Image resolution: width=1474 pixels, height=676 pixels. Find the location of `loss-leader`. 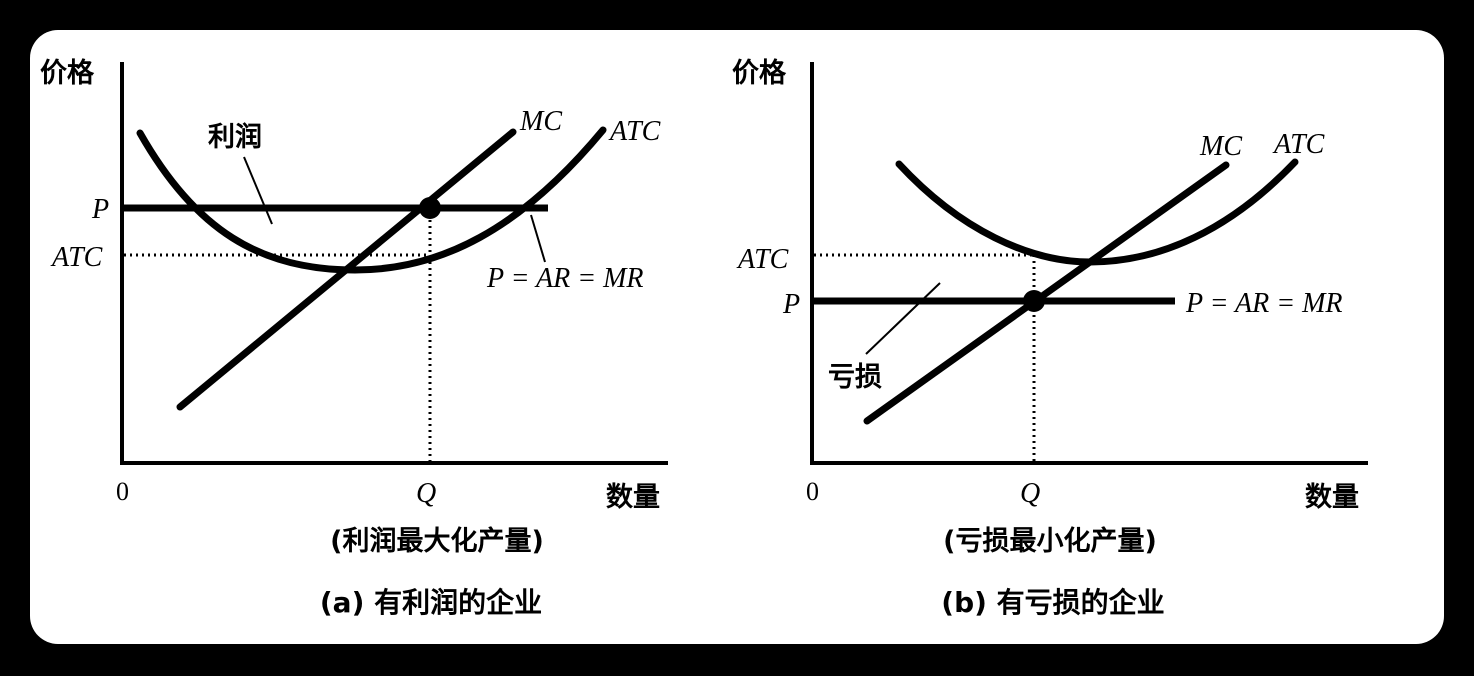

loss-leader is located at coordinates (903, 318).